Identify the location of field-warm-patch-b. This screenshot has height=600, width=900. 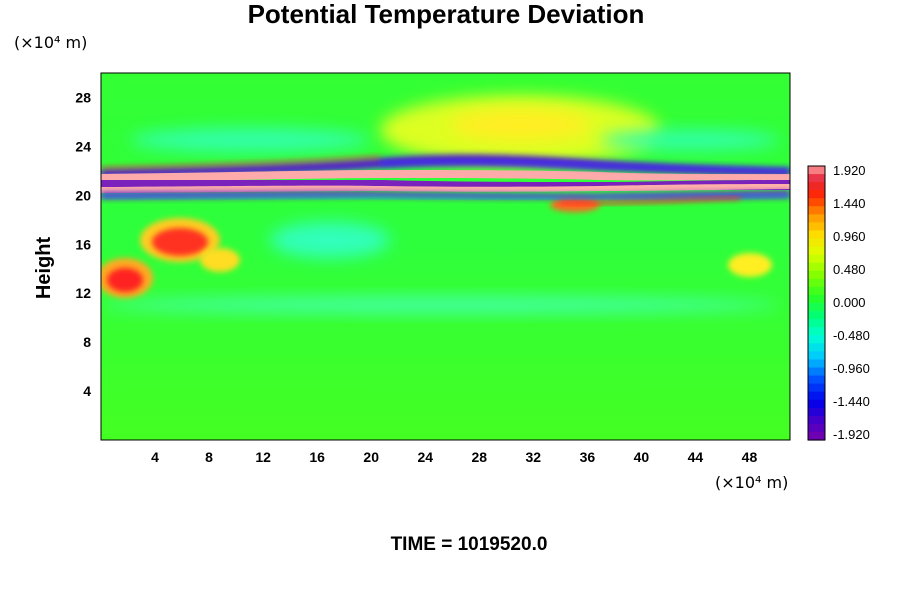
(125, 280).